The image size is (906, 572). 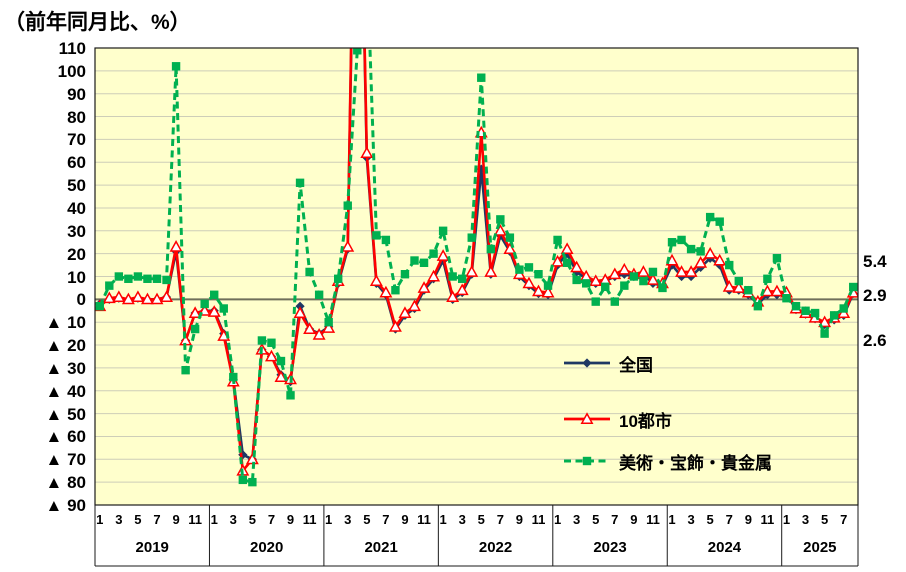 What do you see at coordinates (65, 460) in the screenshot?
I see `y-axis-label: ▲ 70` at bounding box center [65, 460].